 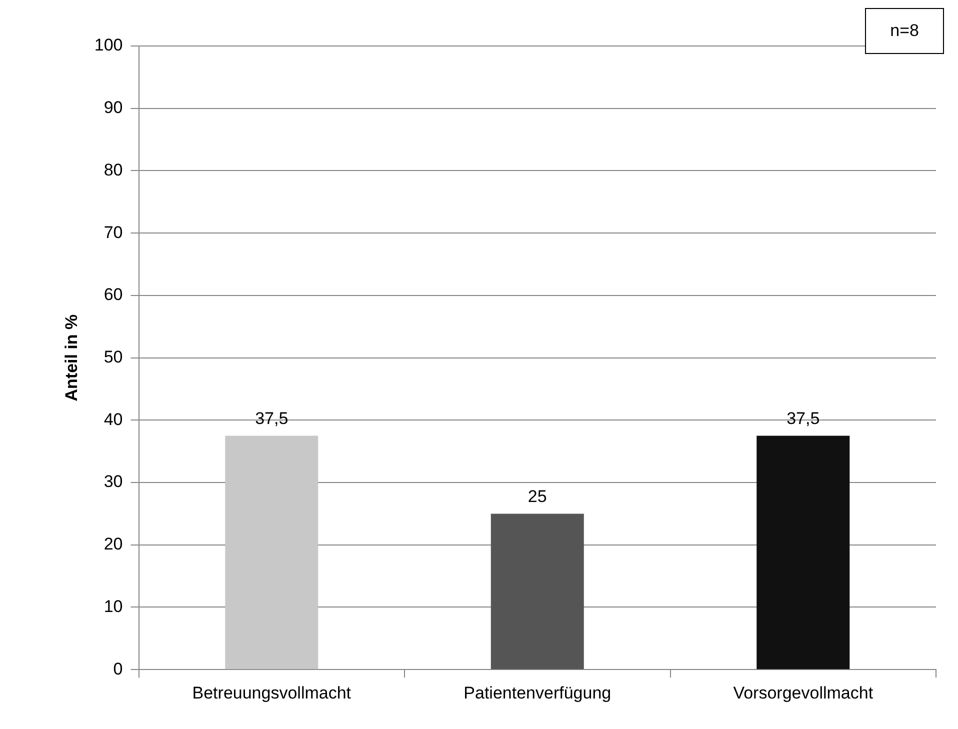 I want to click on y-axis-title: Anteil in %, so click(x=71, y=358).